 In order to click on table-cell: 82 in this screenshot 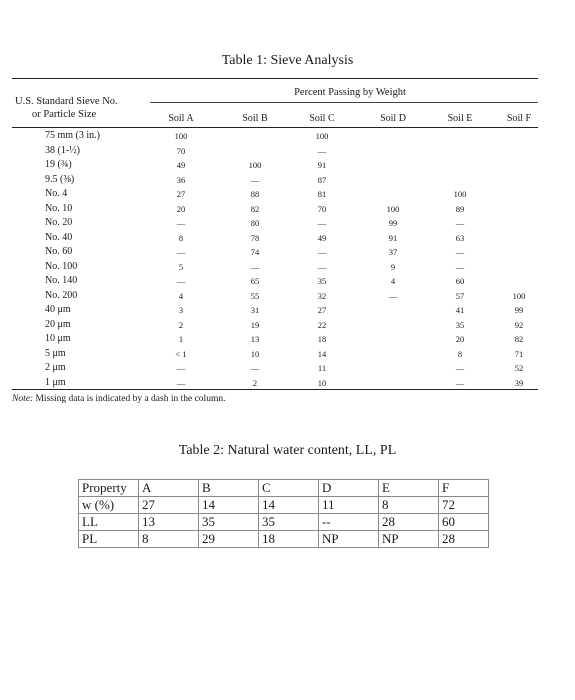, I will do `click(255, 208)`.